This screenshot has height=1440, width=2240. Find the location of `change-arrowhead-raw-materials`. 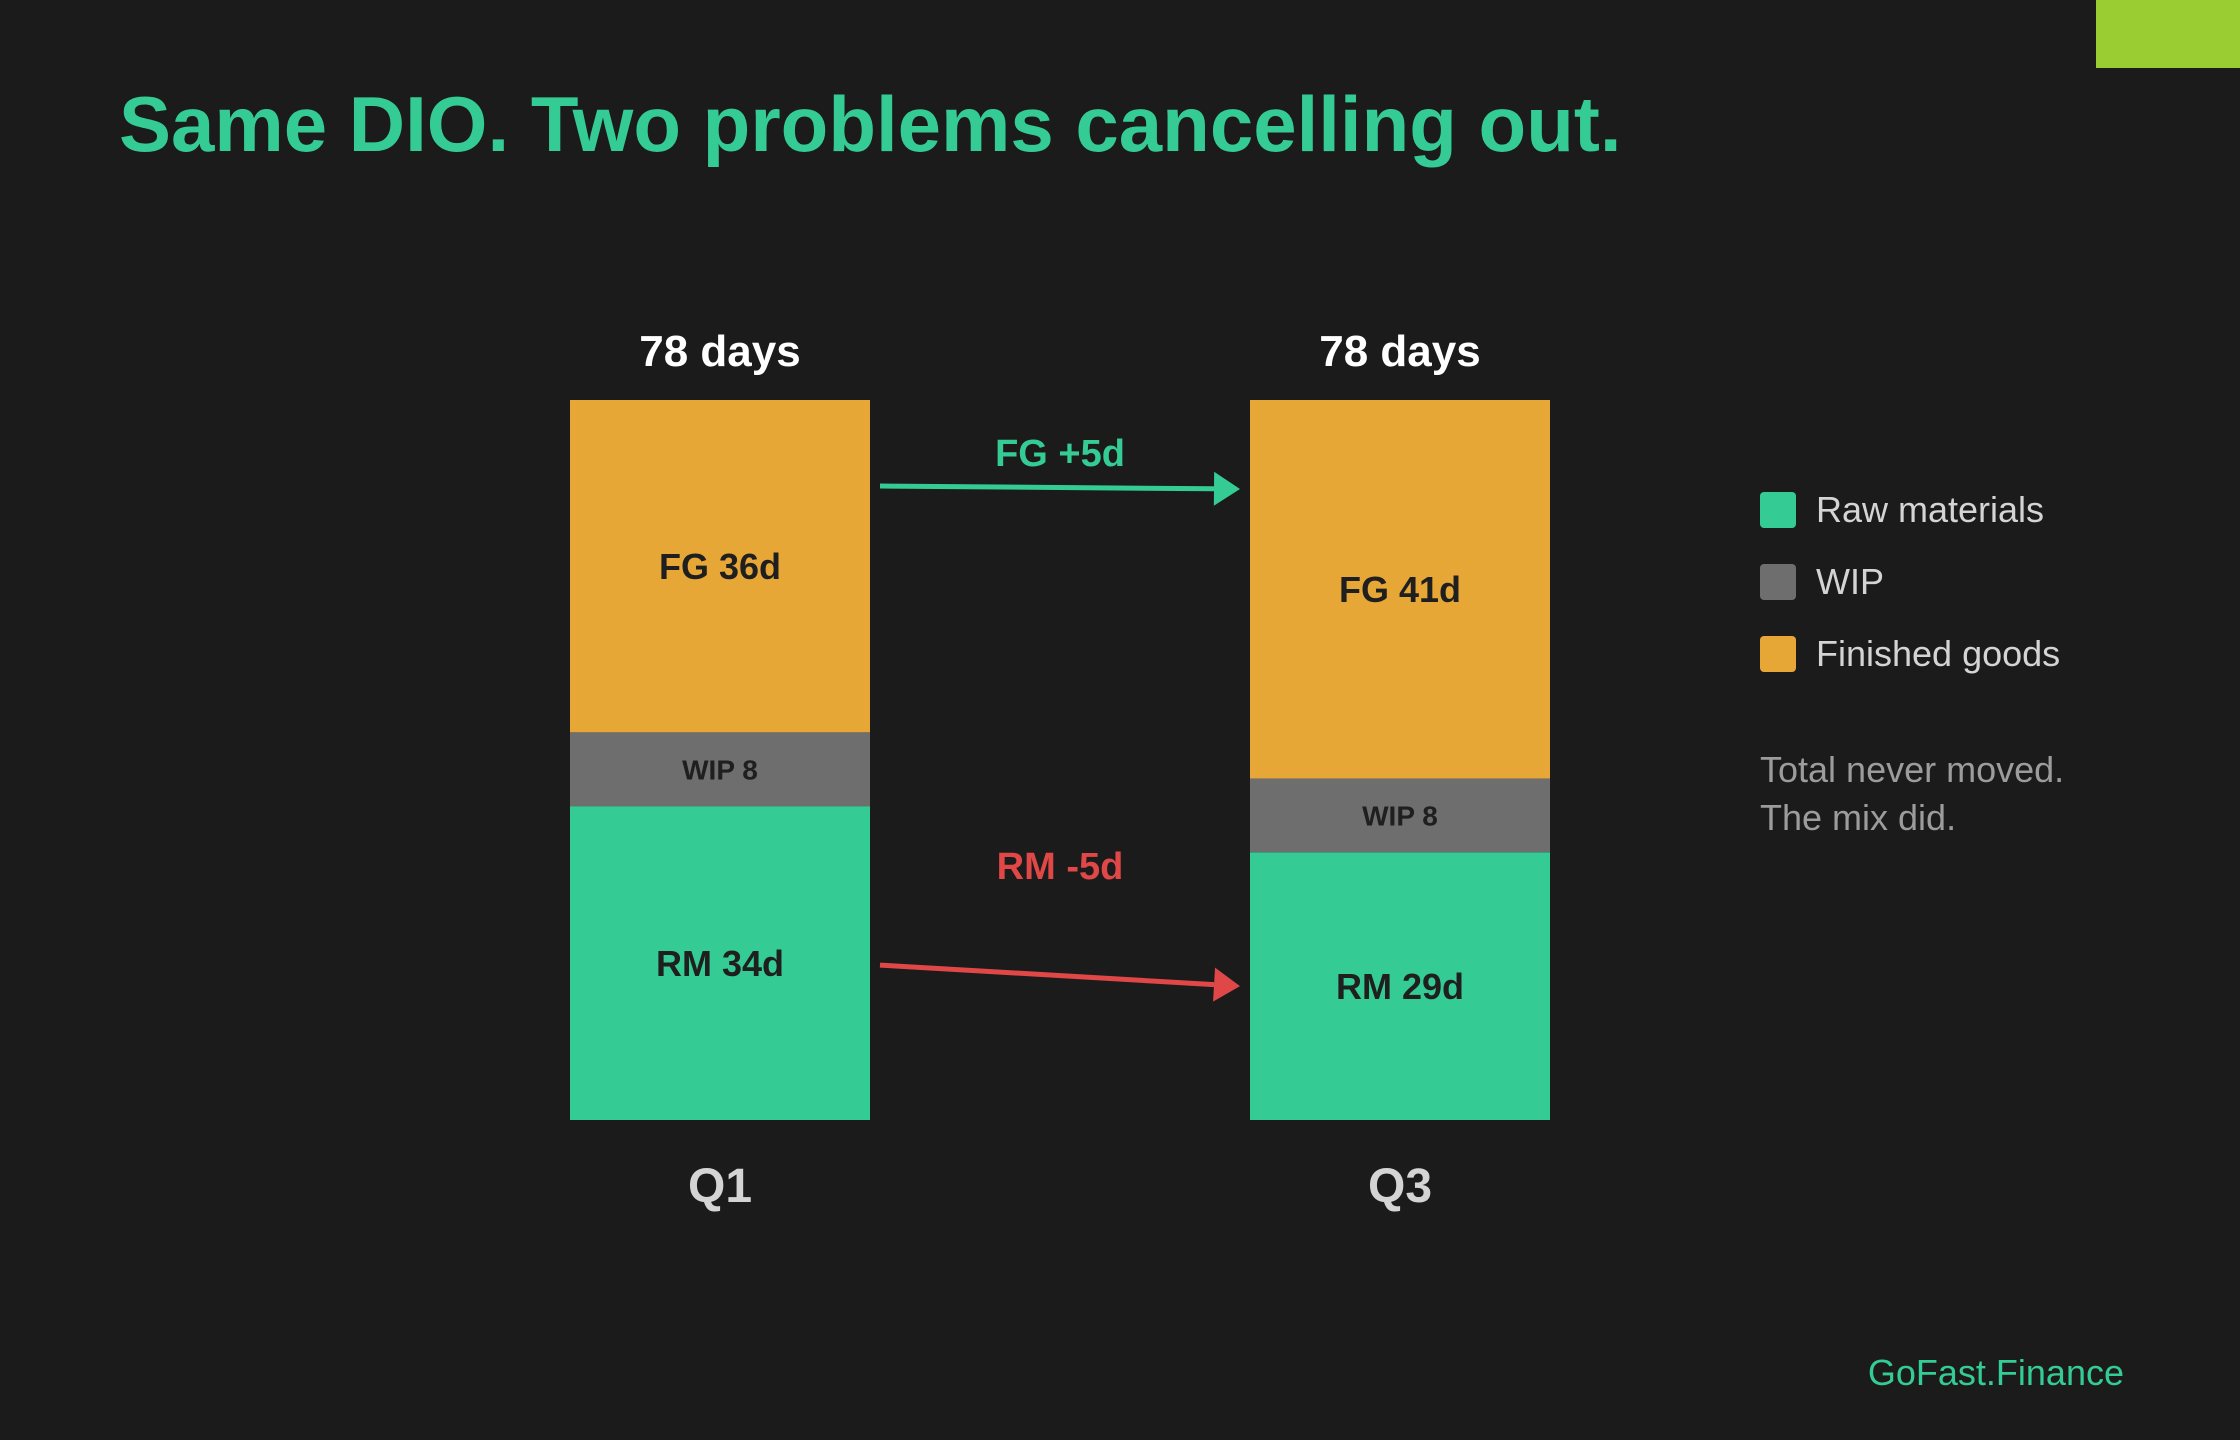

change-arrowhead-raw-materials is located at coordinates (1226, 984).